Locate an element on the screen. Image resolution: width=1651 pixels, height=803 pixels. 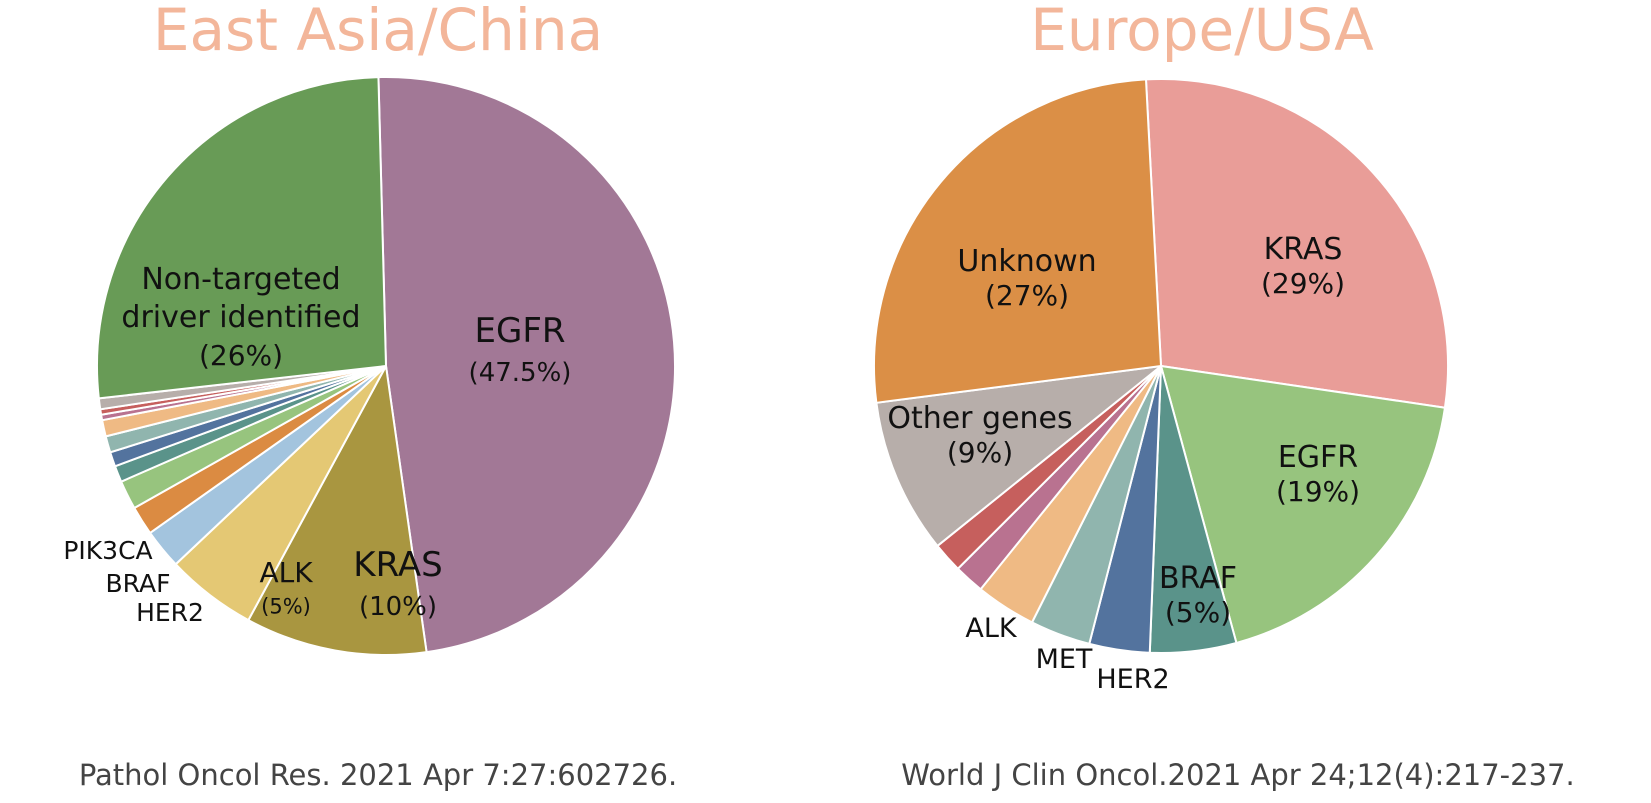
slice-percent-label-kras: (29%) is located at coordinates (1303, 283).